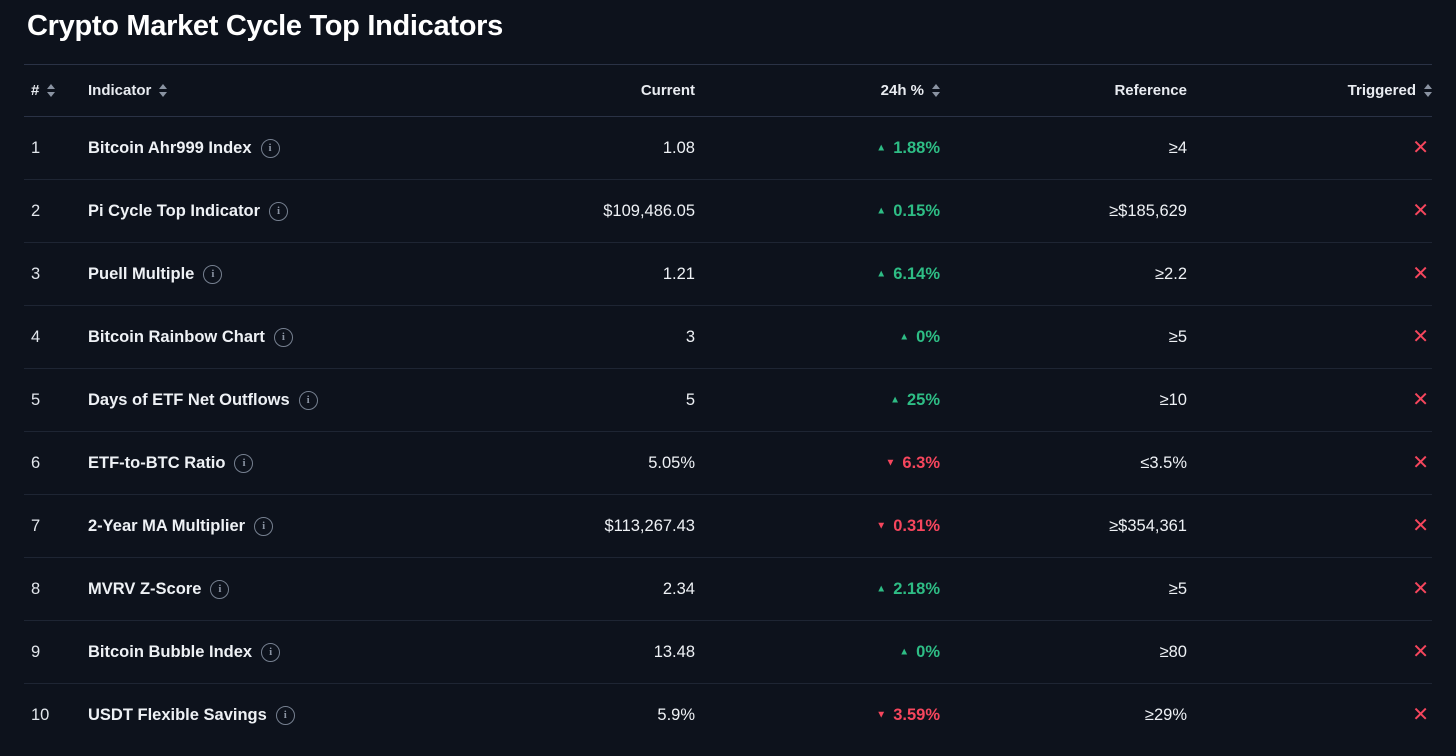  Describe the element at coordinates (923, 399) in the screenshot. I see `change-value: 25%` at that location.